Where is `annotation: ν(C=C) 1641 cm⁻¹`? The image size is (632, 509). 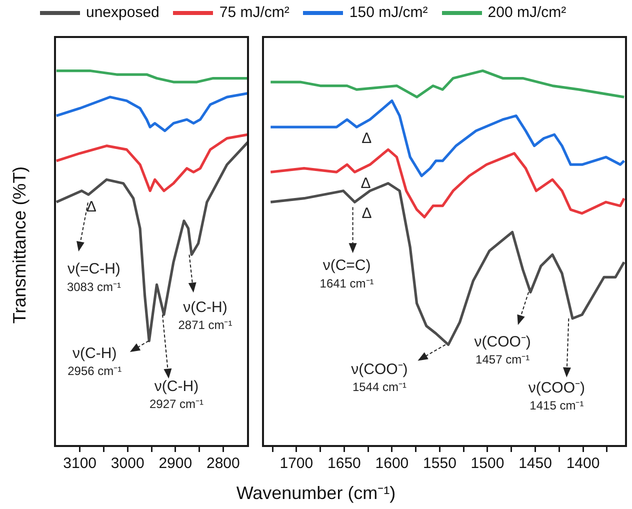 annotation: ν(C=C) 1641 cm⁻¹ is located at coordinates (347, 273).